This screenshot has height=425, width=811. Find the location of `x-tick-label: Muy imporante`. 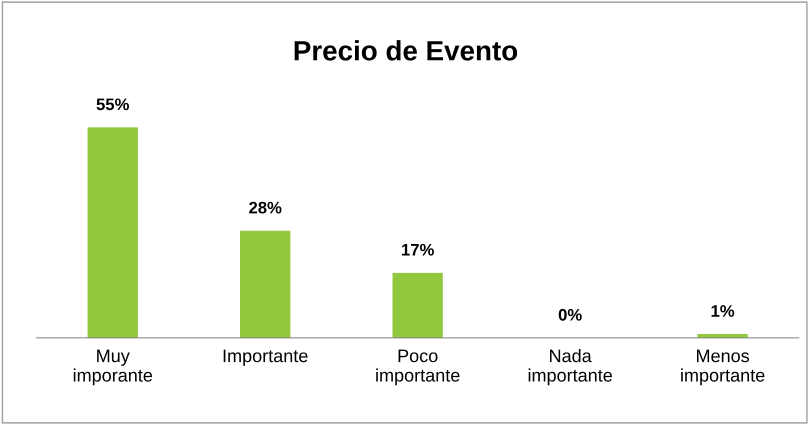

x-tick-label: Muy imporante is located at coordinates (113, 368).